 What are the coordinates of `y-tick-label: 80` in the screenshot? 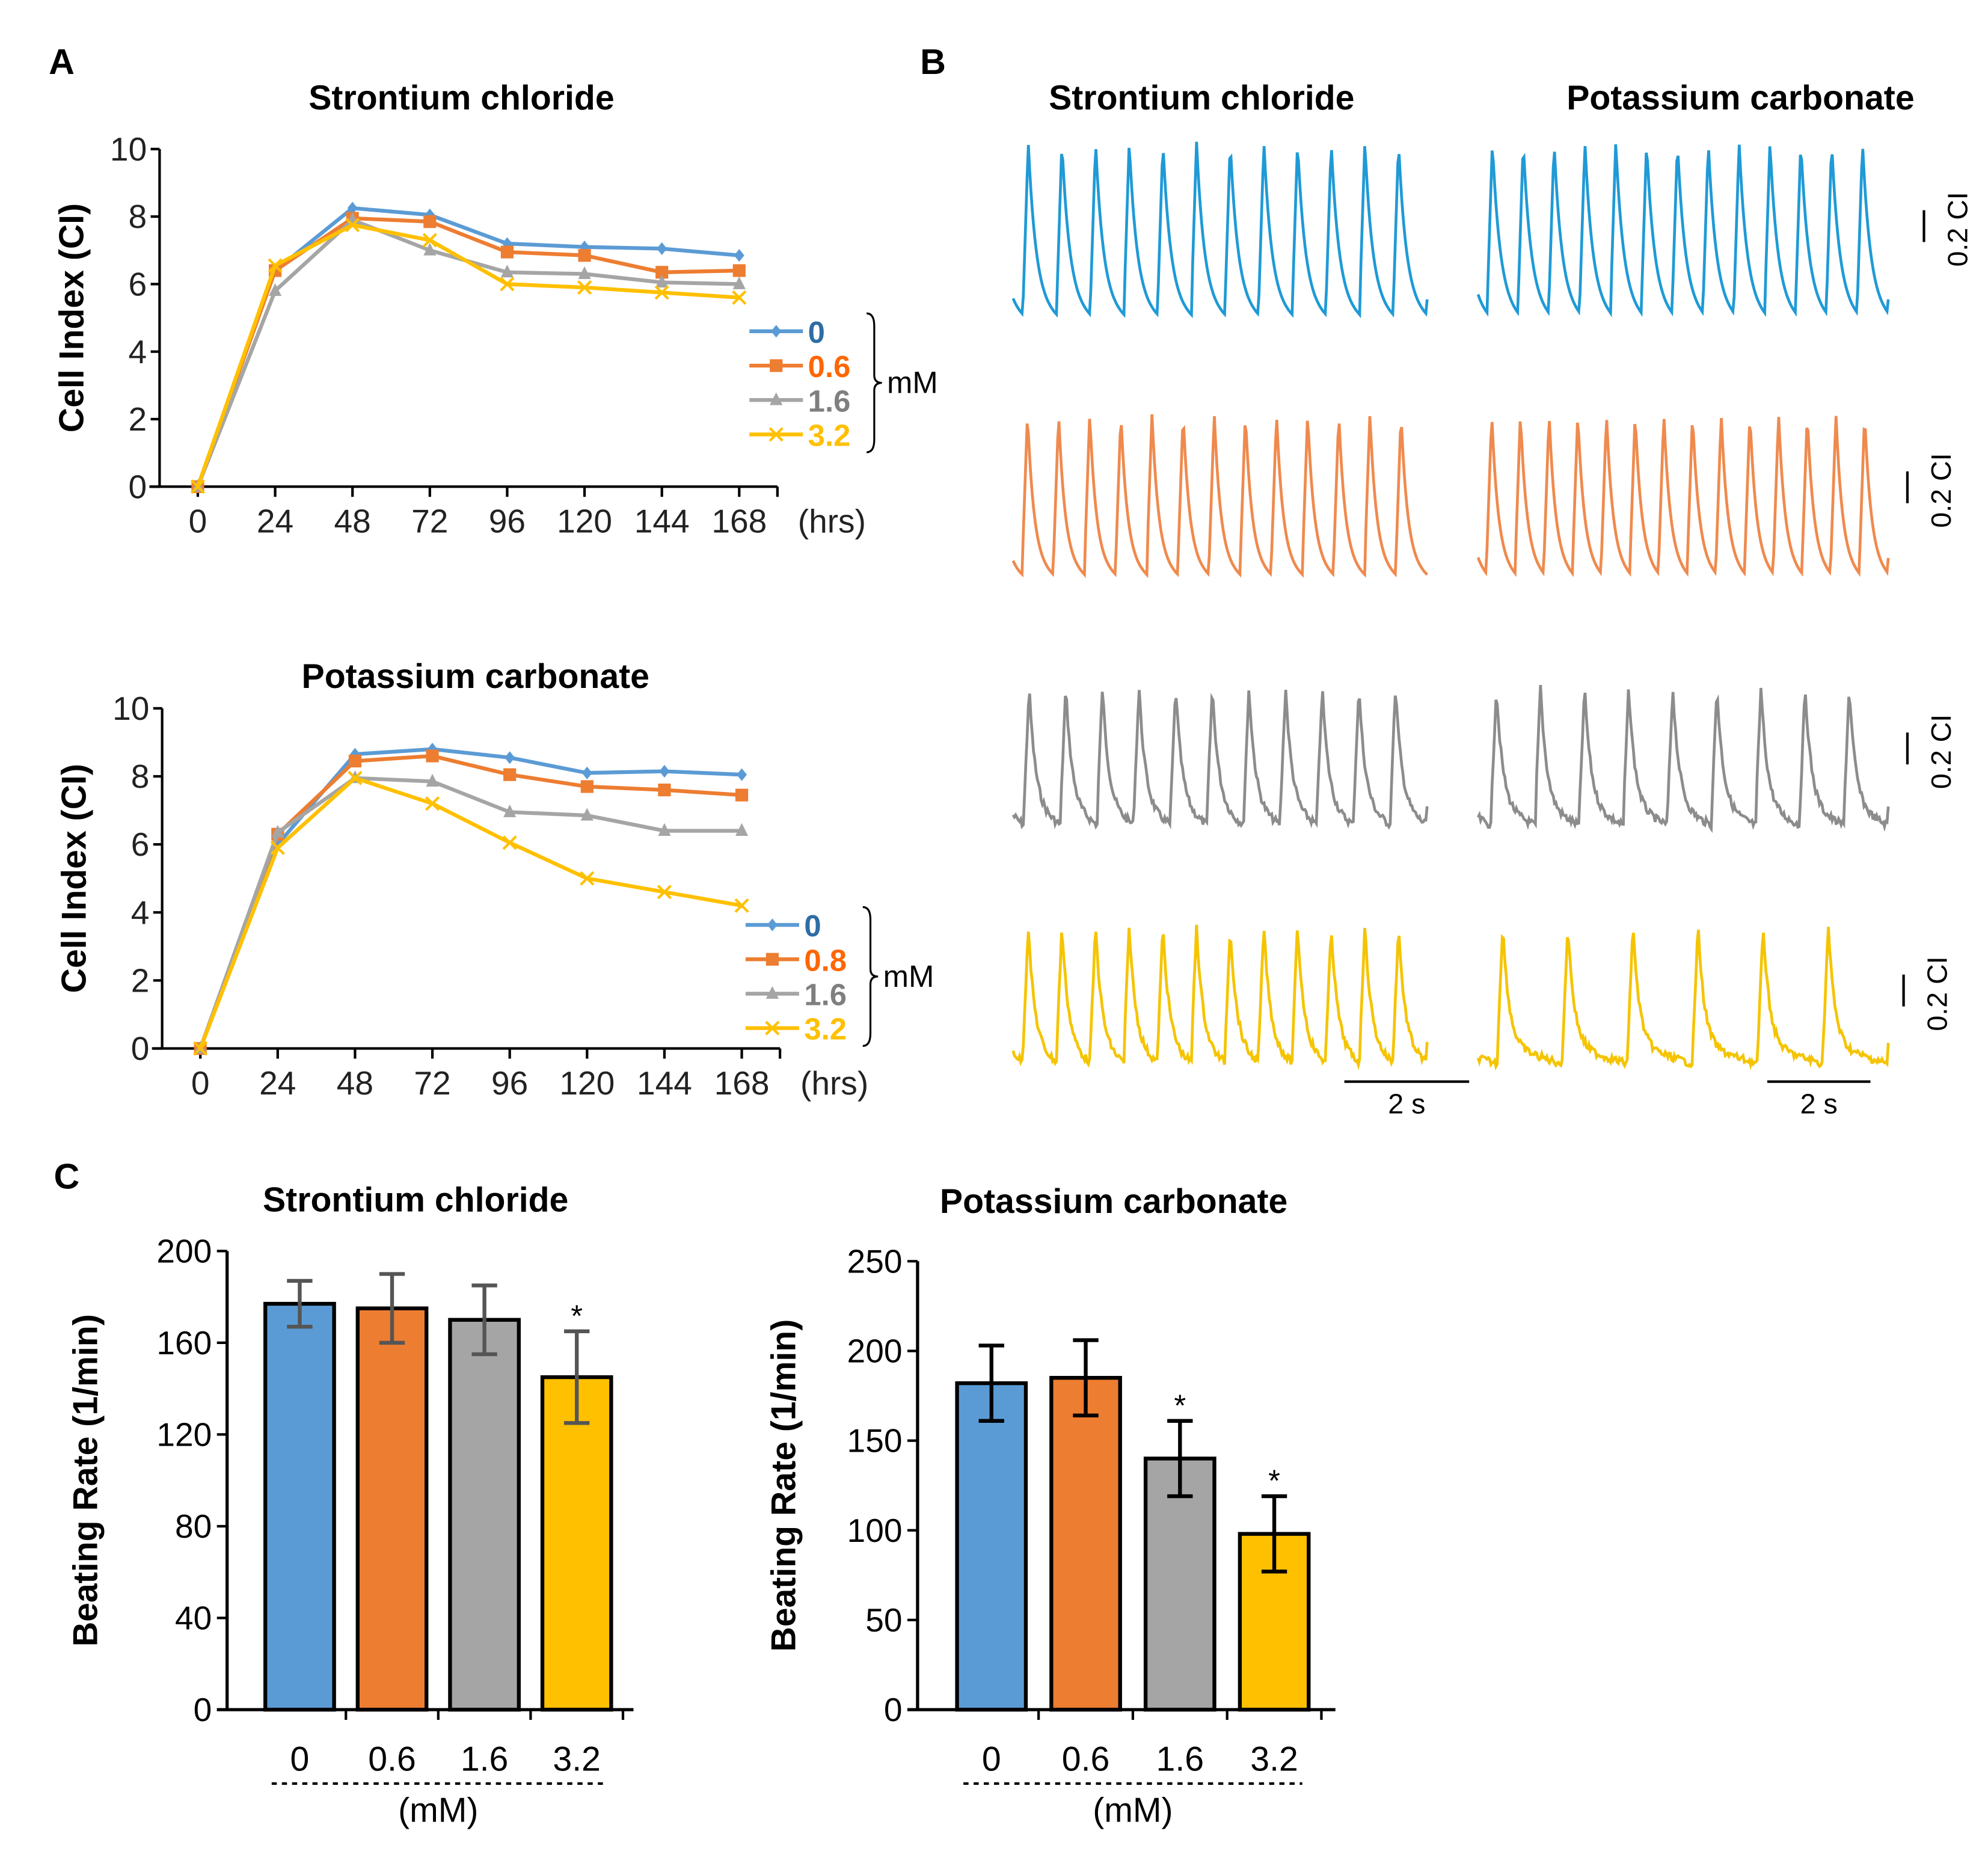 It's located at (193, 1526).